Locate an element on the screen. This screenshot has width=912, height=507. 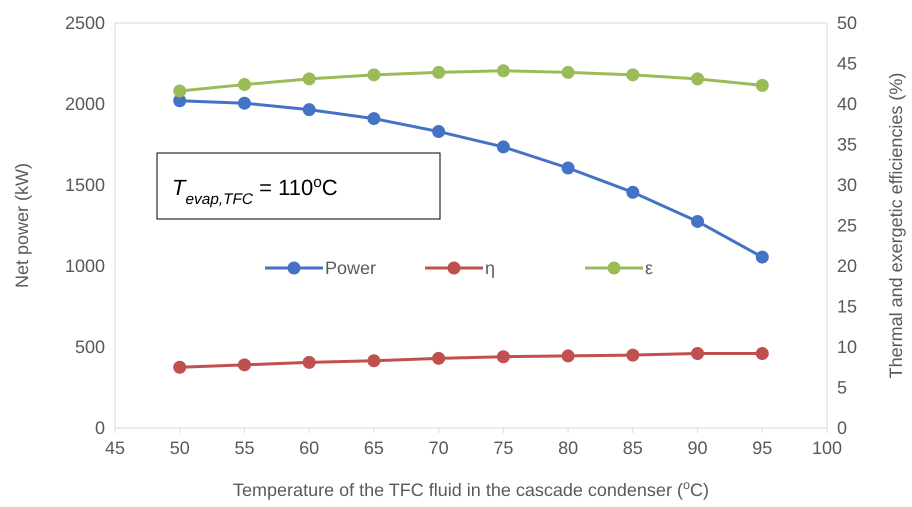
legend-label: η is located at coordinates (490, 268).